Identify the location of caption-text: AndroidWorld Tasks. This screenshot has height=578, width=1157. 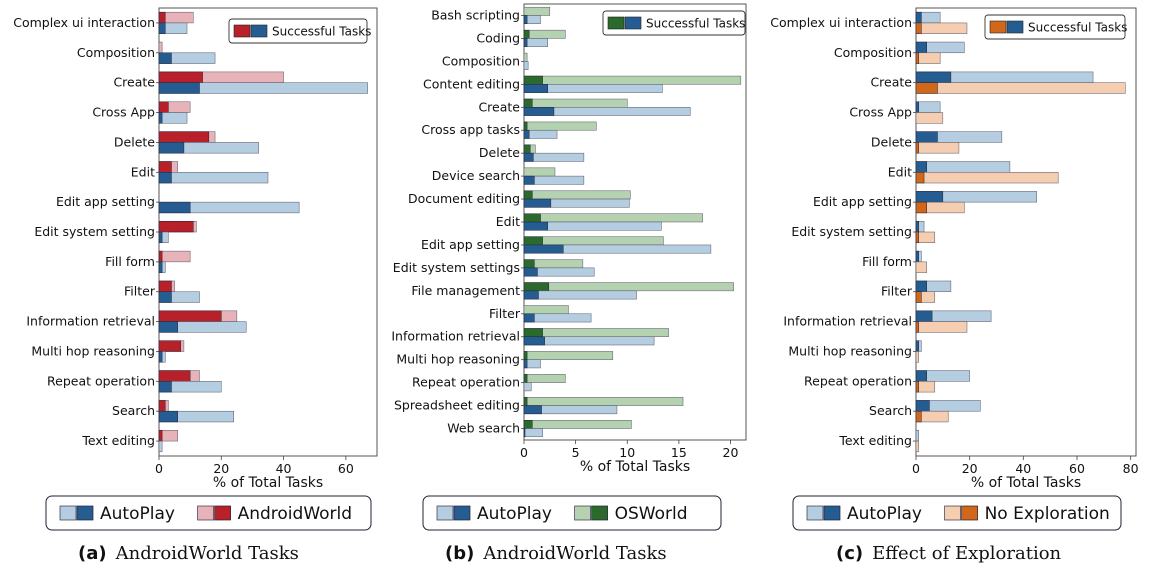
(207, 553).